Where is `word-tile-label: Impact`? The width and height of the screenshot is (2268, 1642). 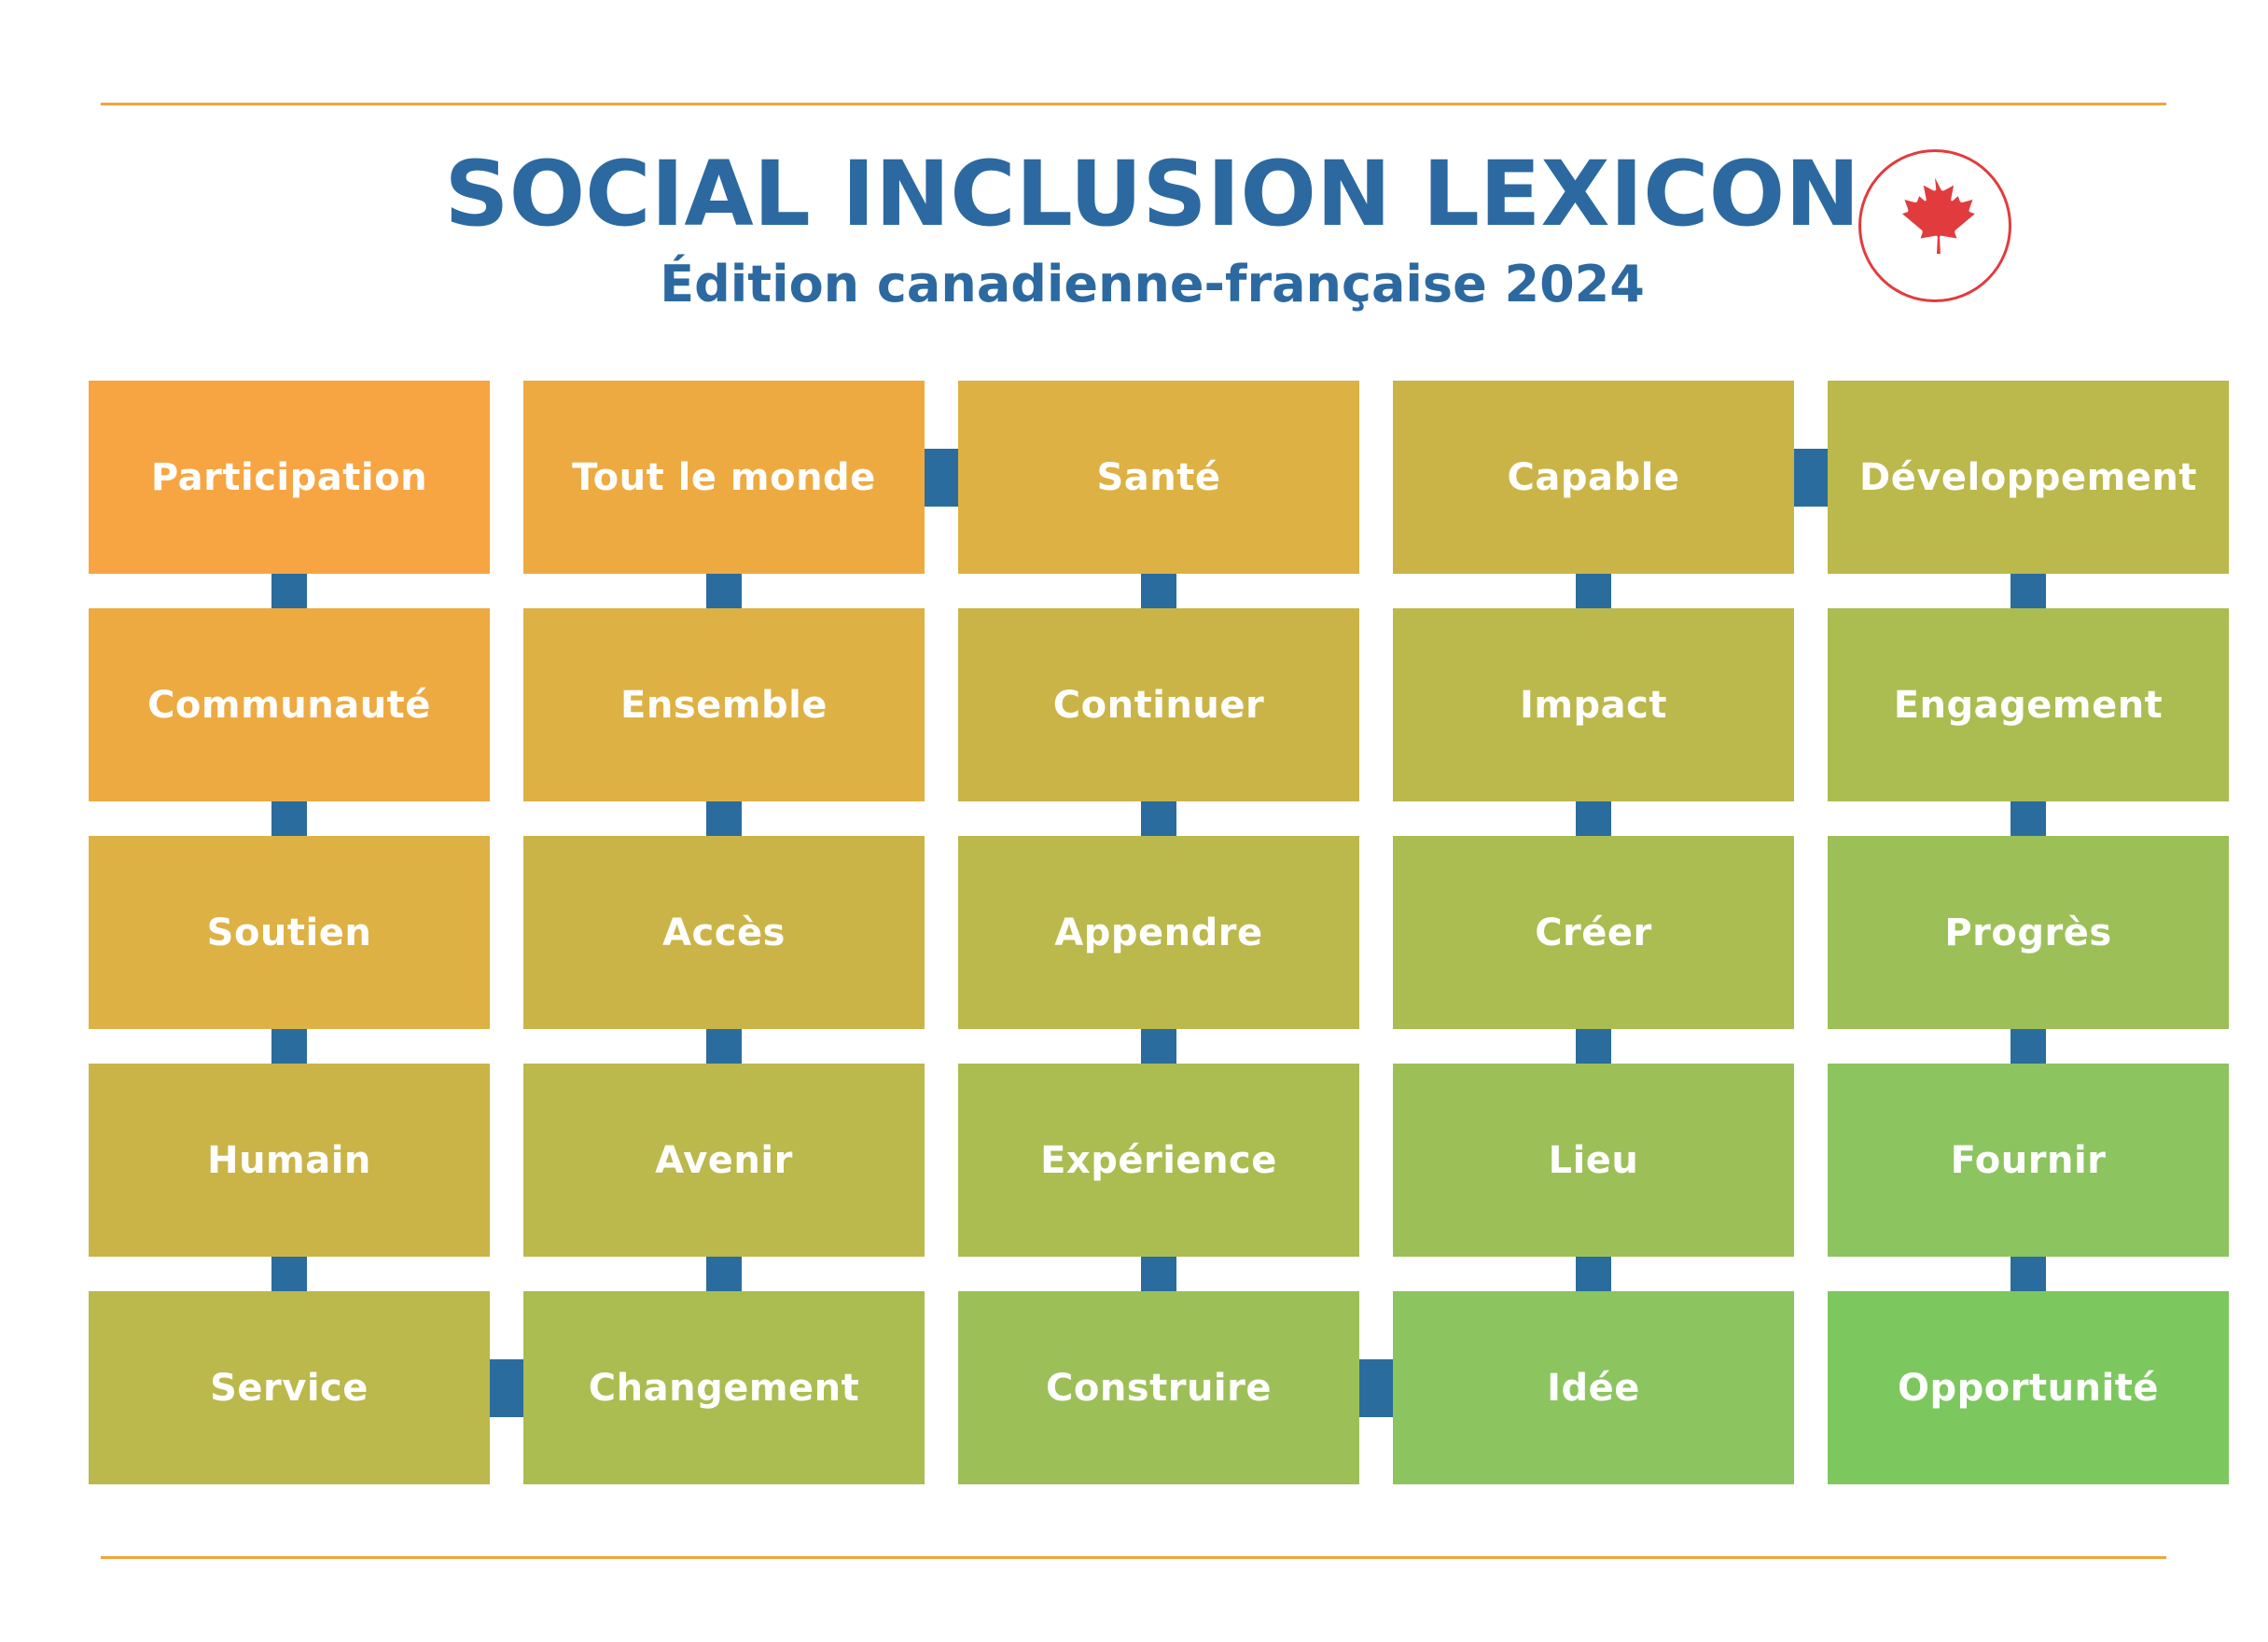 word-tile-label: Impact is located at coordinates (1593, 705).